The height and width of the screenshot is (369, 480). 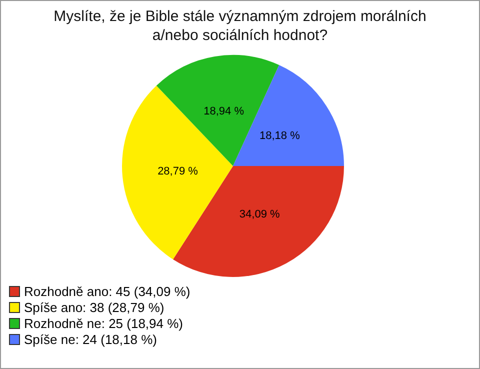 What do you see at coordinates (224, 111) in the screenshot?
I see `data-label: 18,94 %` at bounding box center [224, 111].